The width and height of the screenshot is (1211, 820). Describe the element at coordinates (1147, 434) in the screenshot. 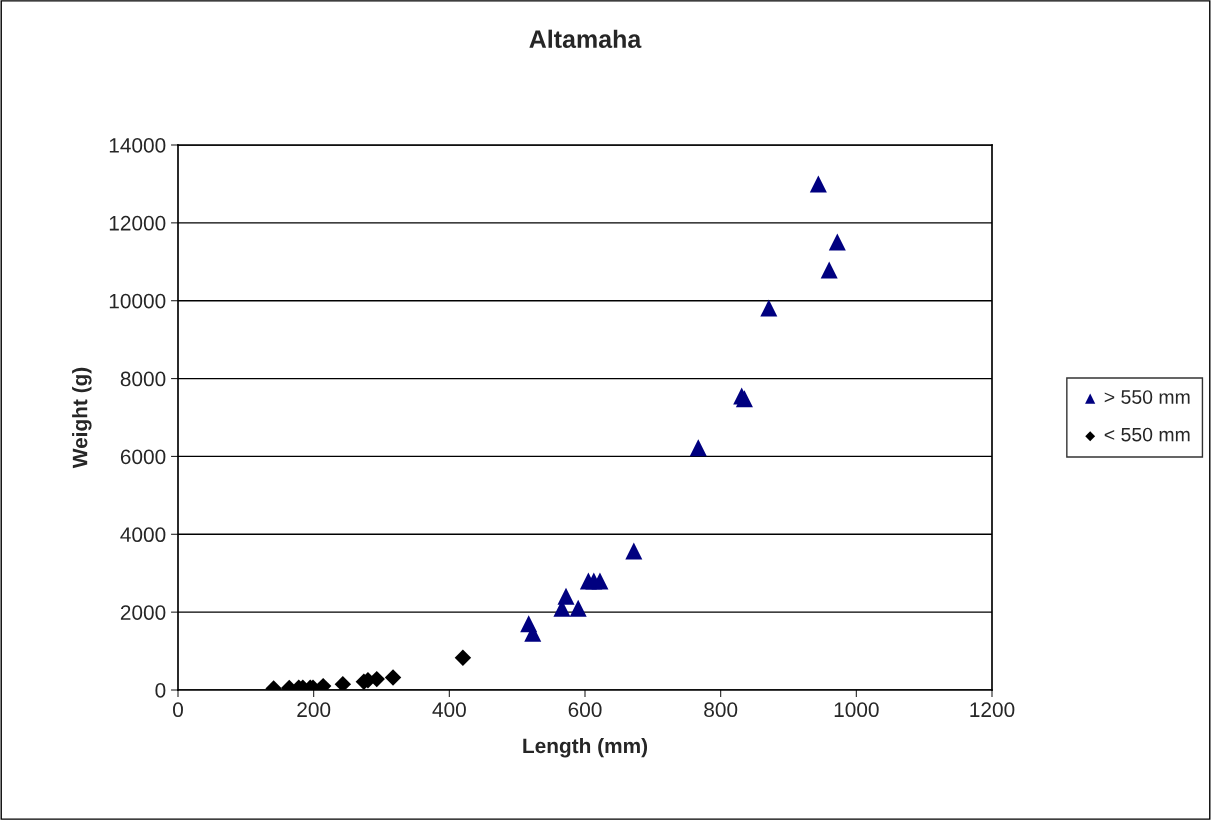

I see `legend-label: < 550 mm` at that location.